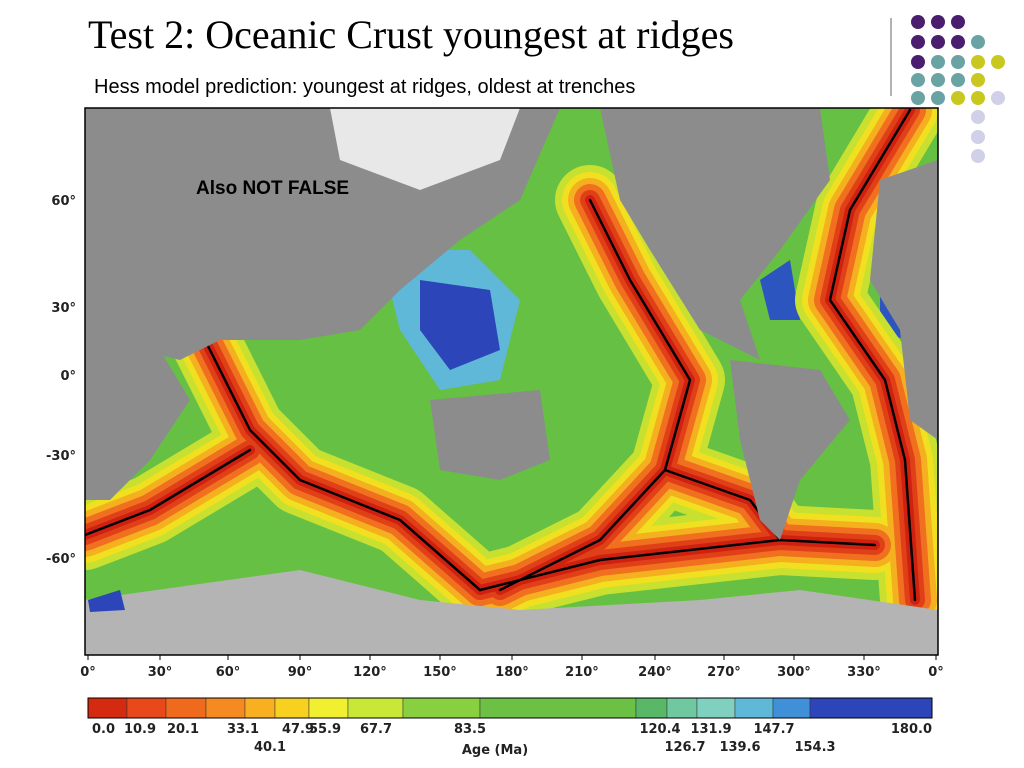  Describe the element at coordinates (272, 188) in the screenshot. I see `map-annotation: Also NOT FALSE` at that location.